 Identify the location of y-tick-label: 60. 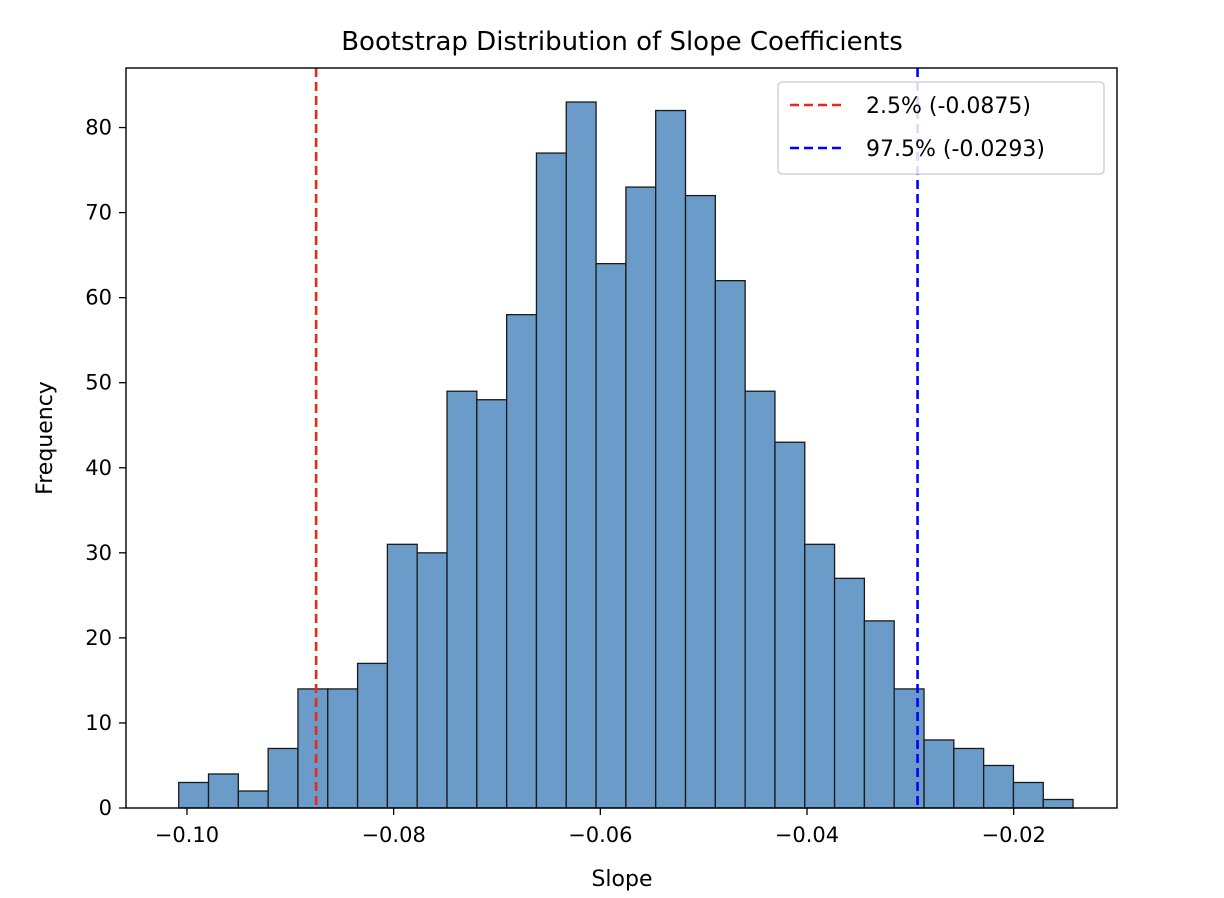
(98, 298).